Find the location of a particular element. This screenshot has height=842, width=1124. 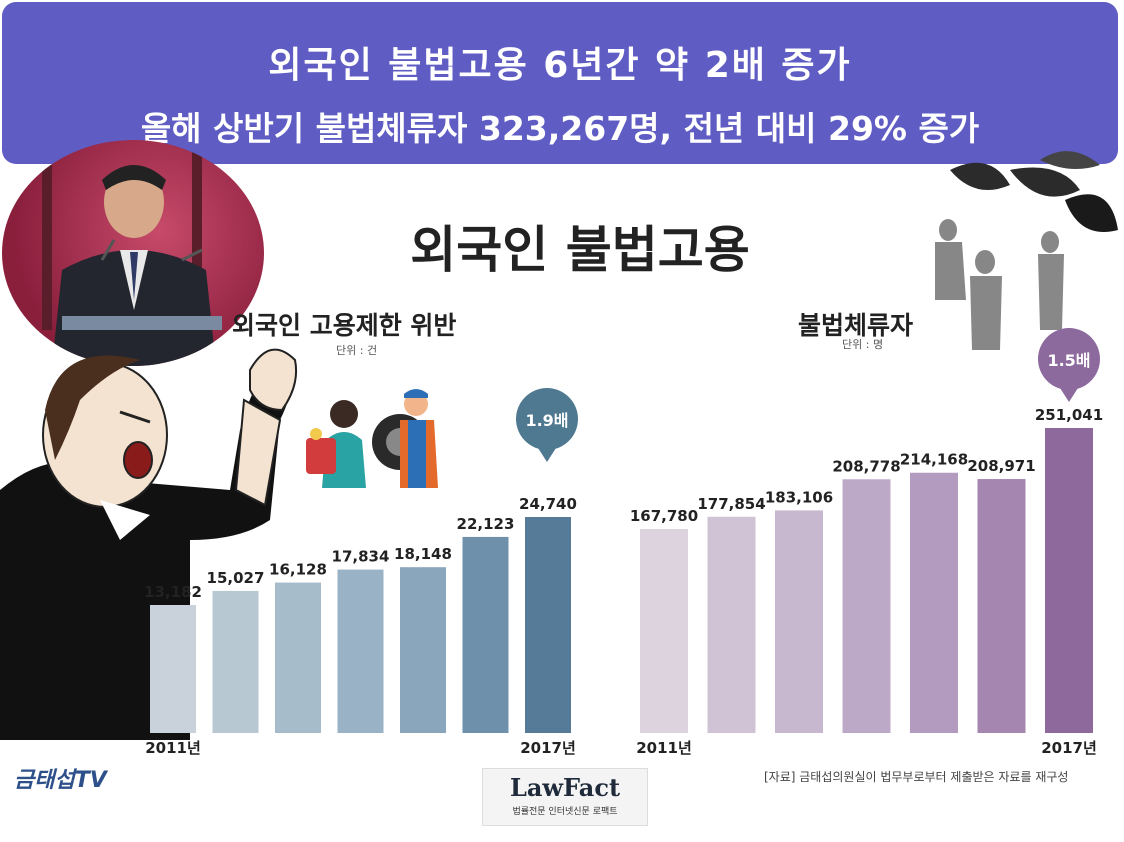

subheadline: 올해 상반기 불법체류자 323,267명, 전년 대비 29% 증가 is located at coordinates (560, 128).